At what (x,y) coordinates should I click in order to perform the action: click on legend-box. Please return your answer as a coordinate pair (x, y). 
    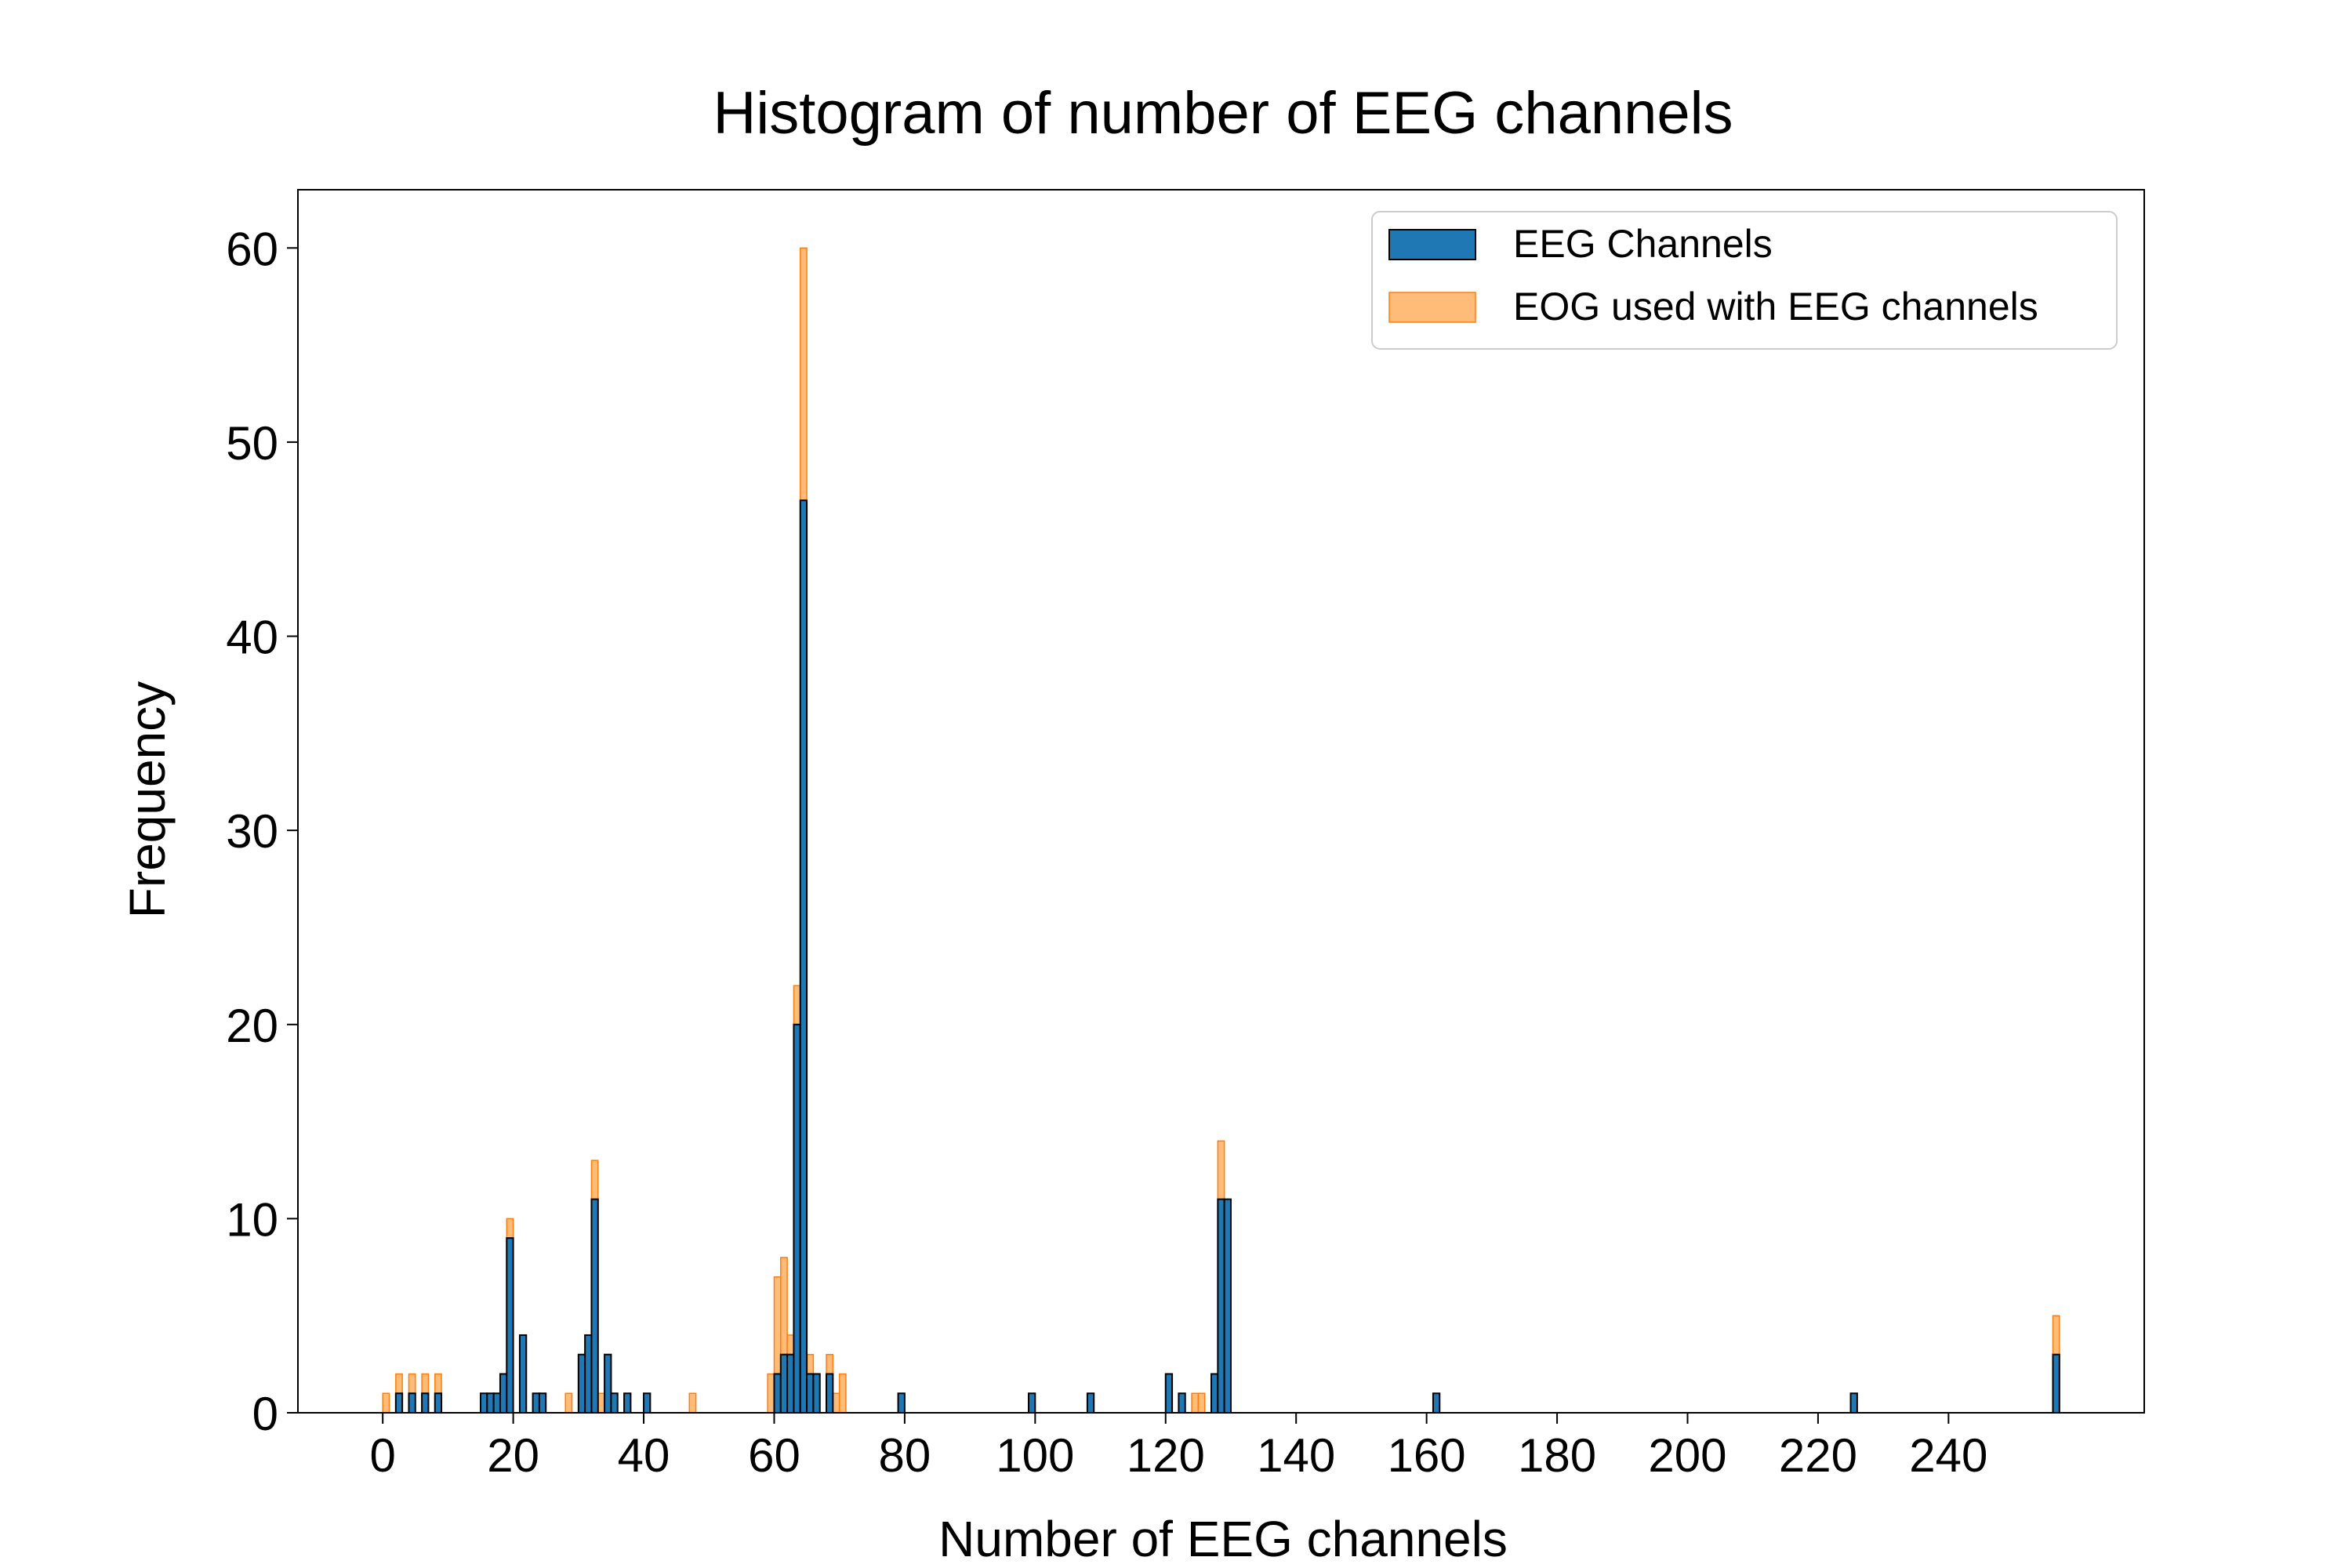
    Looking at the image, I should click on (1744, 280).